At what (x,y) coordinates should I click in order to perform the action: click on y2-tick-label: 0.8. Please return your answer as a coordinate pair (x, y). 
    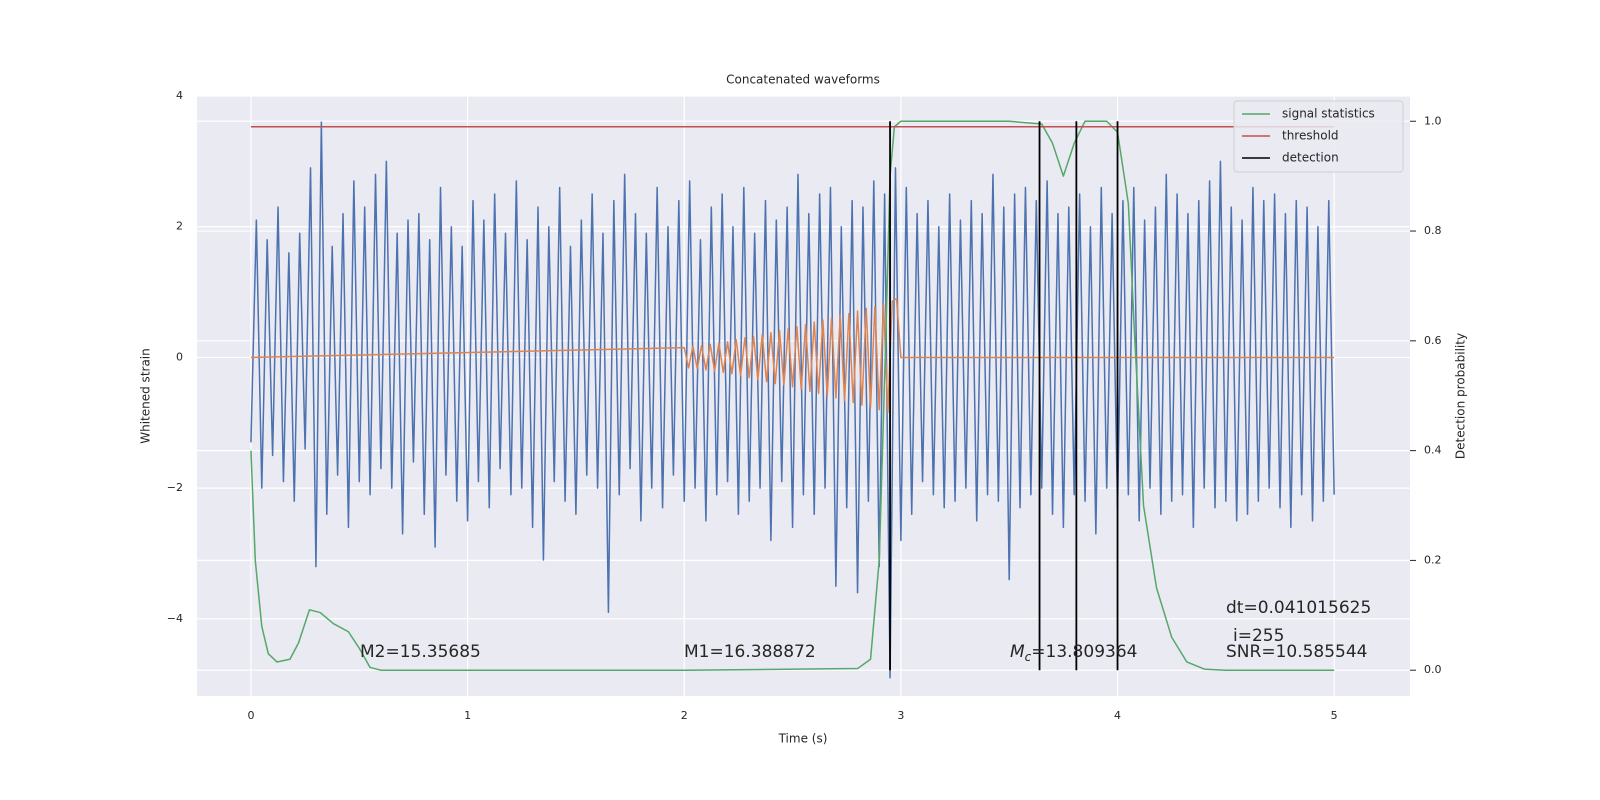
    Looking at the image, I should click on (1433, 230).